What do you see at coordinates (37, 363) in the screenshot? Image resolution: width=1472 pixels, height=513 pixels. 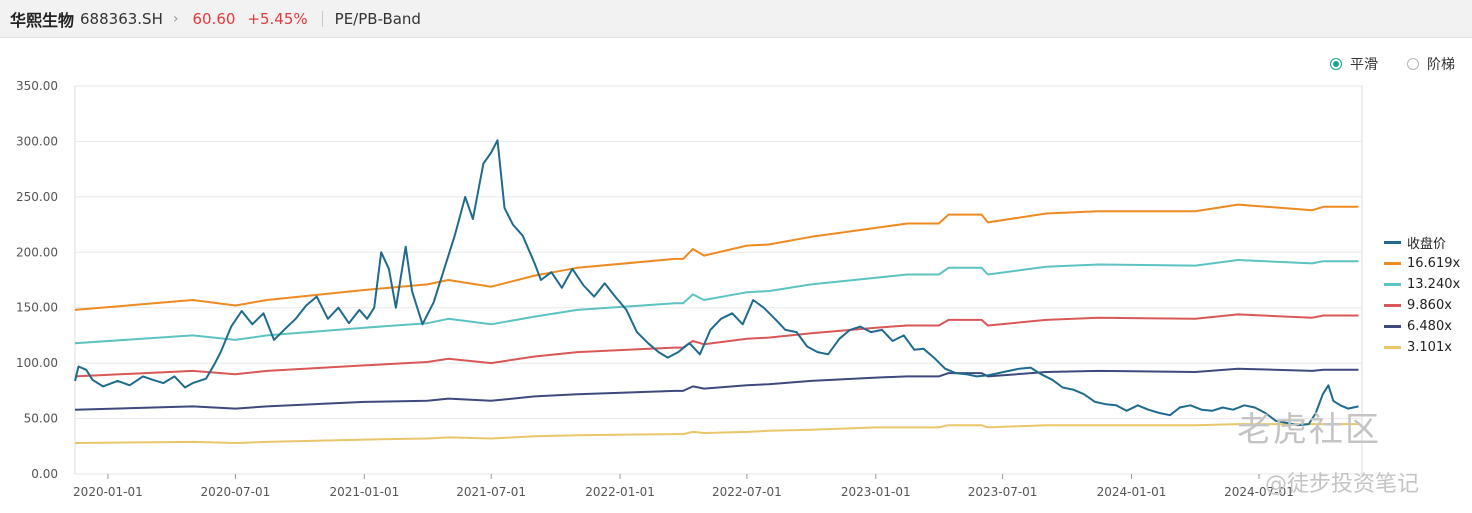 I see `y-tick-label: 100.00` at bounding box center [37, 363].